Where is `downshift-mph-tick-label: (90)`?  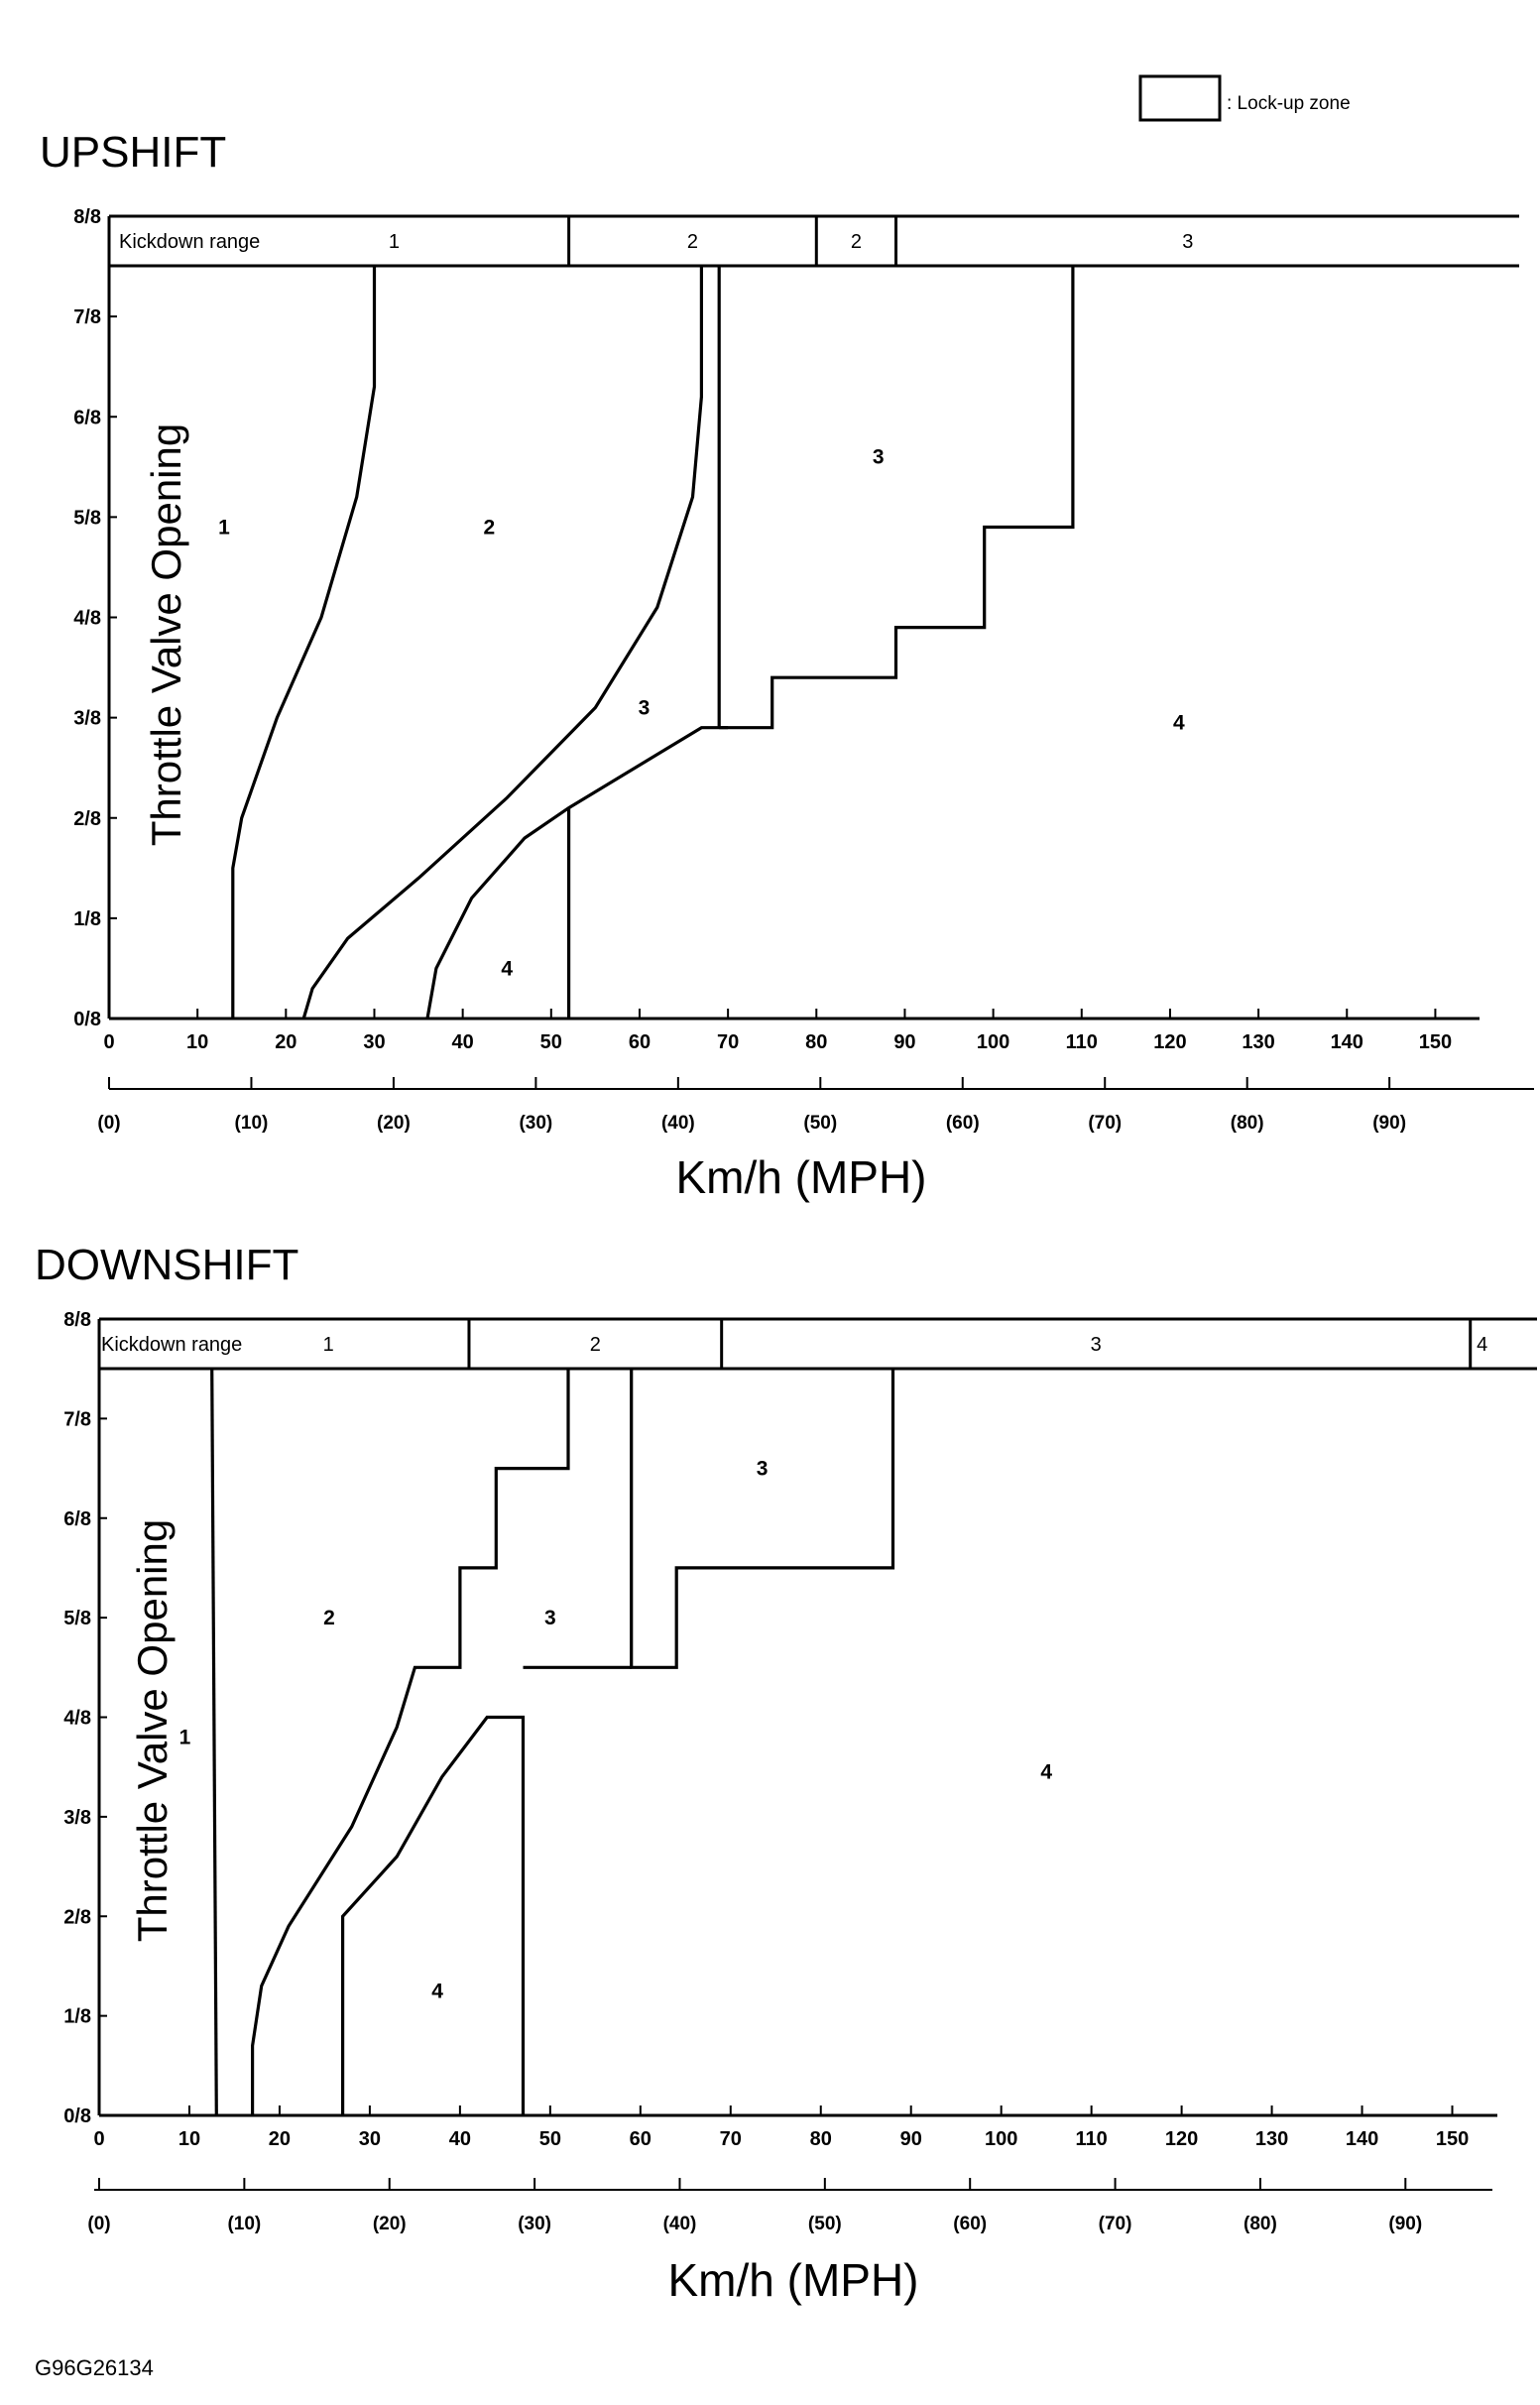
downshift-mph-tick-label: (90) is located at coordinates (1405, 2224).